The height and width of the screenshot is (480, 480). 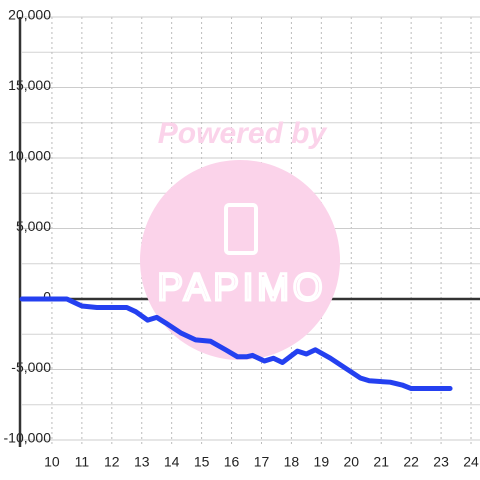 I want to click on x-tick-label: 10, so click(x=52, y=462).